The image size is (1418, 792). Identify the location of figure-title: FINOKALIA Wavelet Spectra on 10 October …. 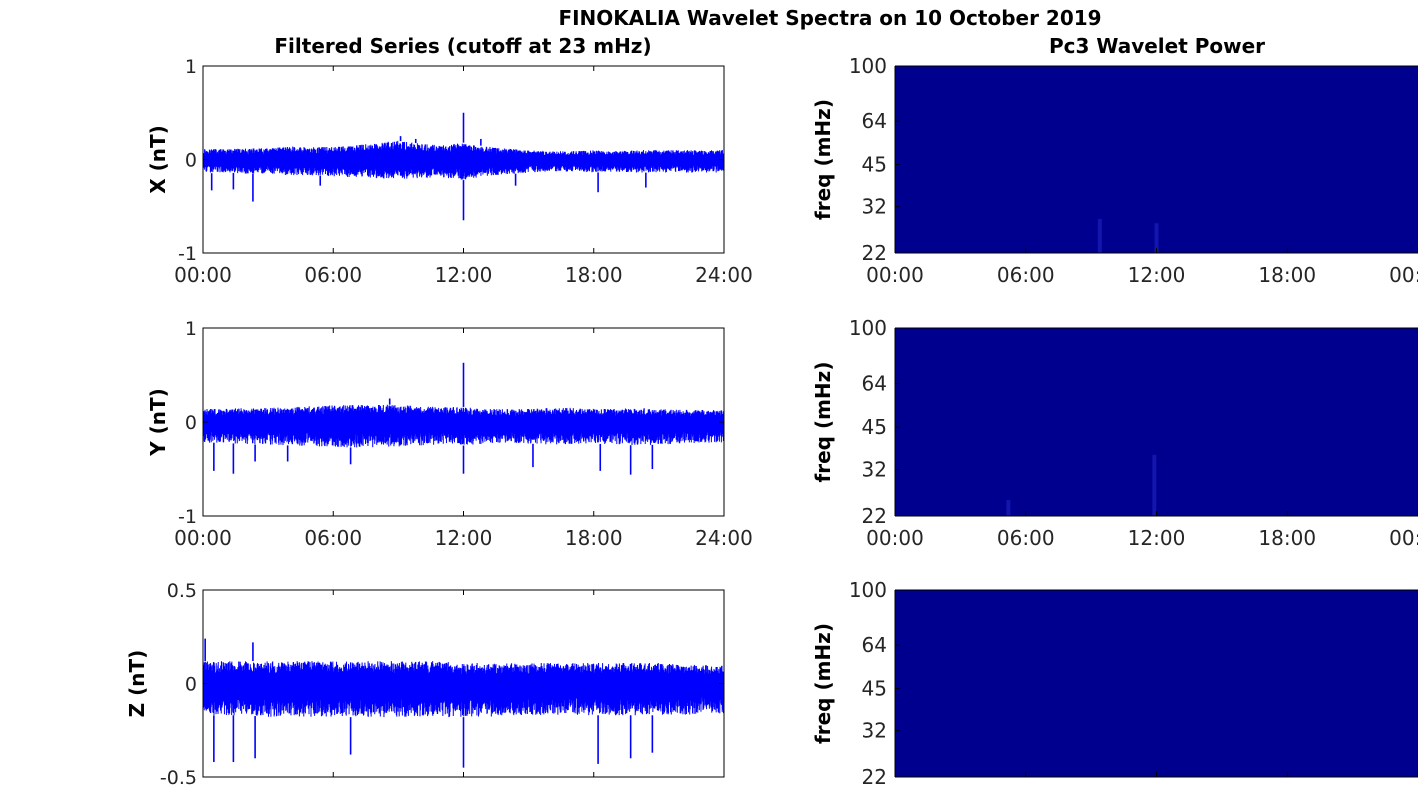
(829, 18).